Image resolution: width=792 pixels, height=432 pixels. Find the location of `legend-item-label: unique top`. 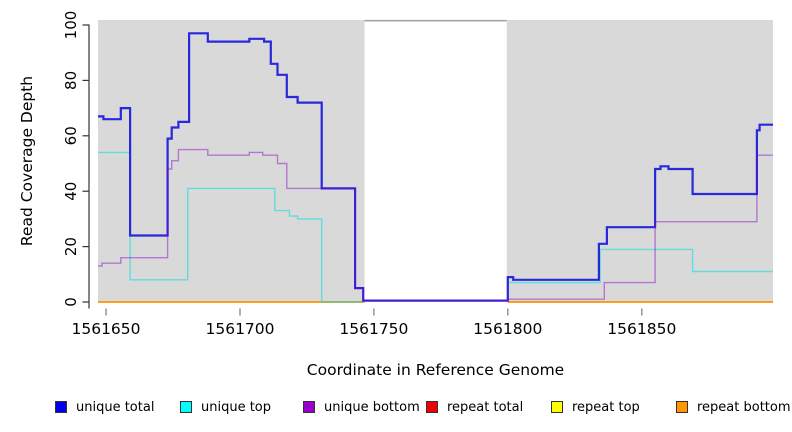

legend-item-label: unique top is located at coordinates (236, 407).